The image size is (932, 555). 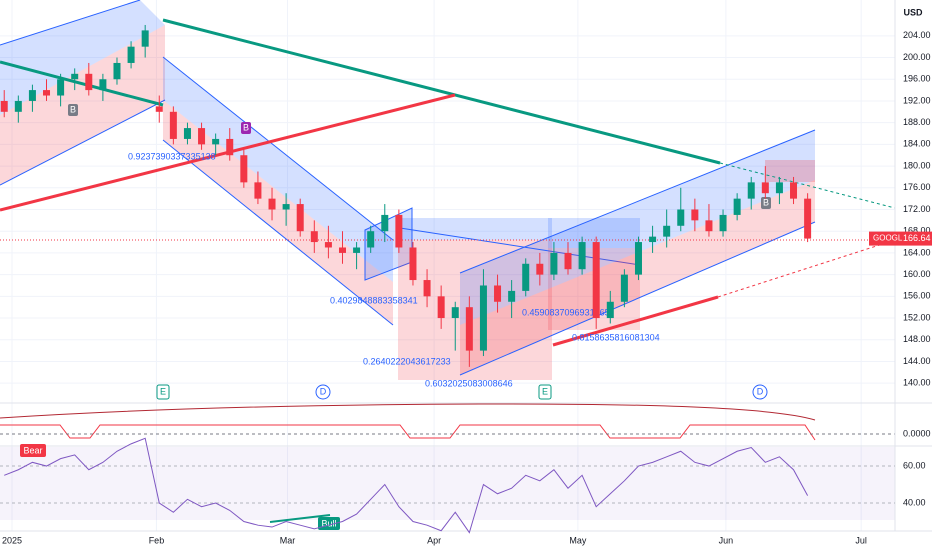 I want to click on y-tick-label: 184.00, so click(x=917, y=144).